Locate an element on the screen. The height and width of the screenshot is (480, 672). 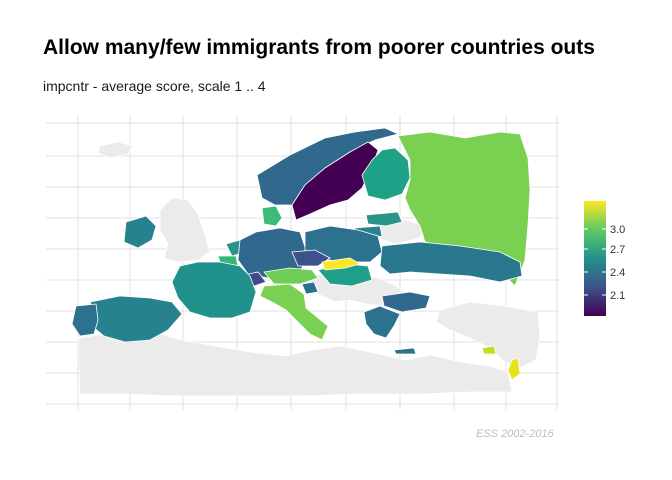
legend-tick-3-0: 3.0 is located at coordinates (617, 230).